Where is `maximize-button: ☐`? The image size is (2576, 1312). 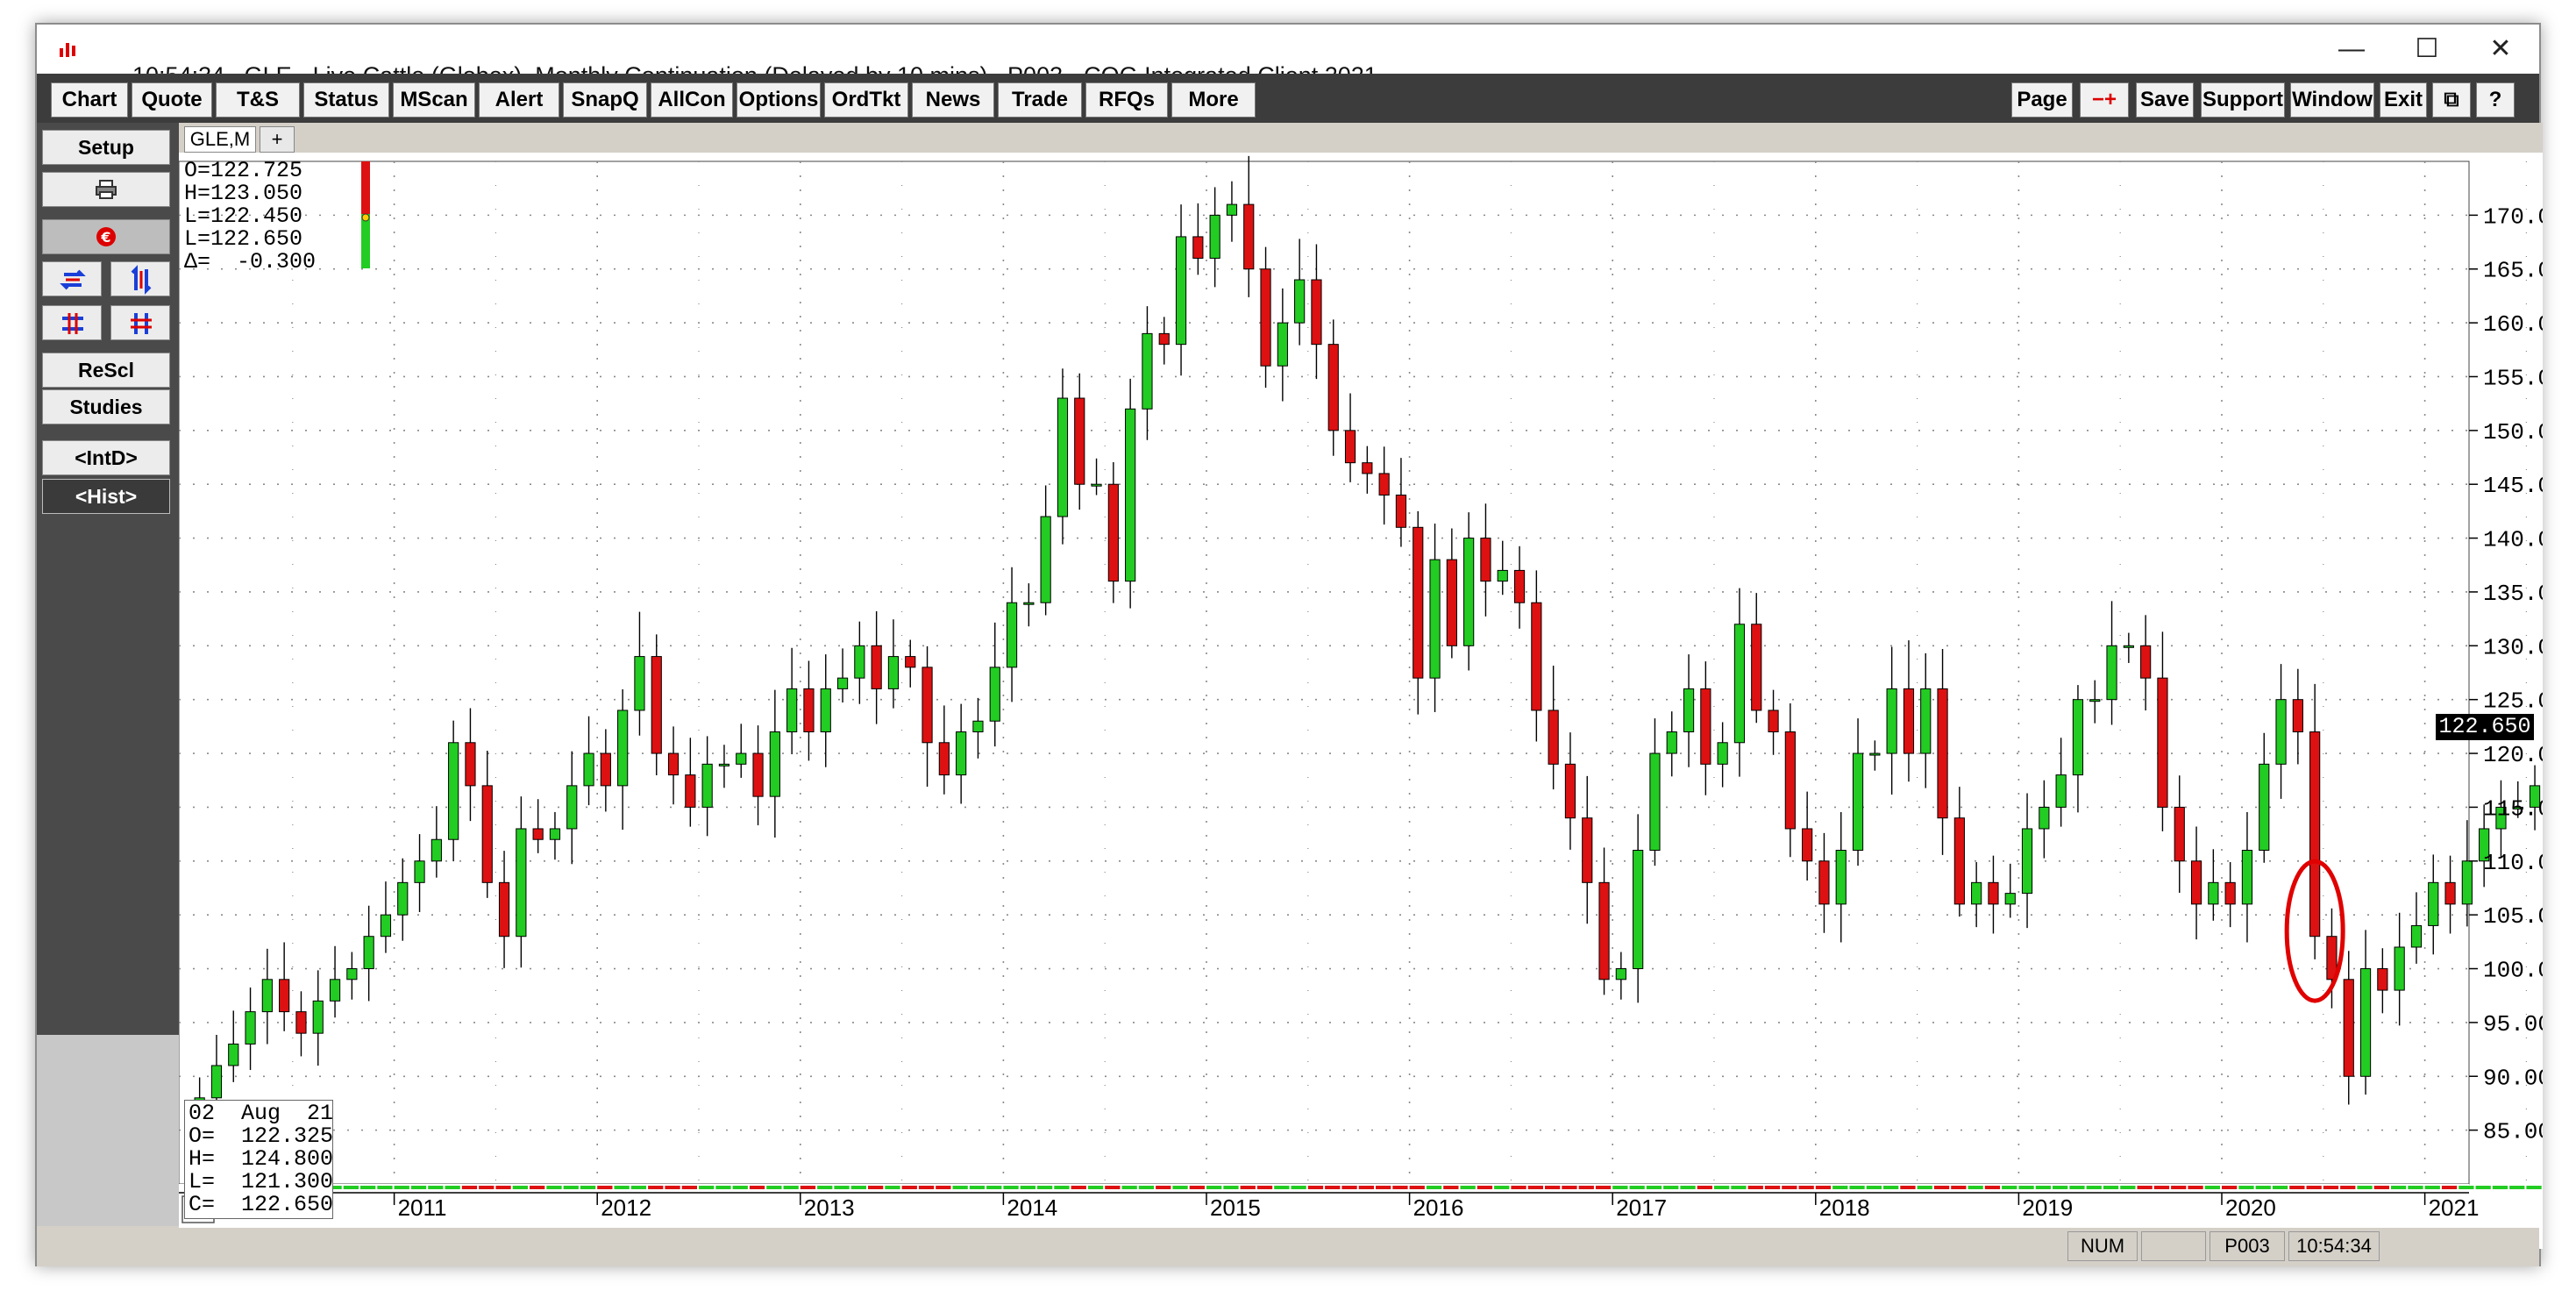 maximize-button: ☐ is located at coordinates (2427, 48).